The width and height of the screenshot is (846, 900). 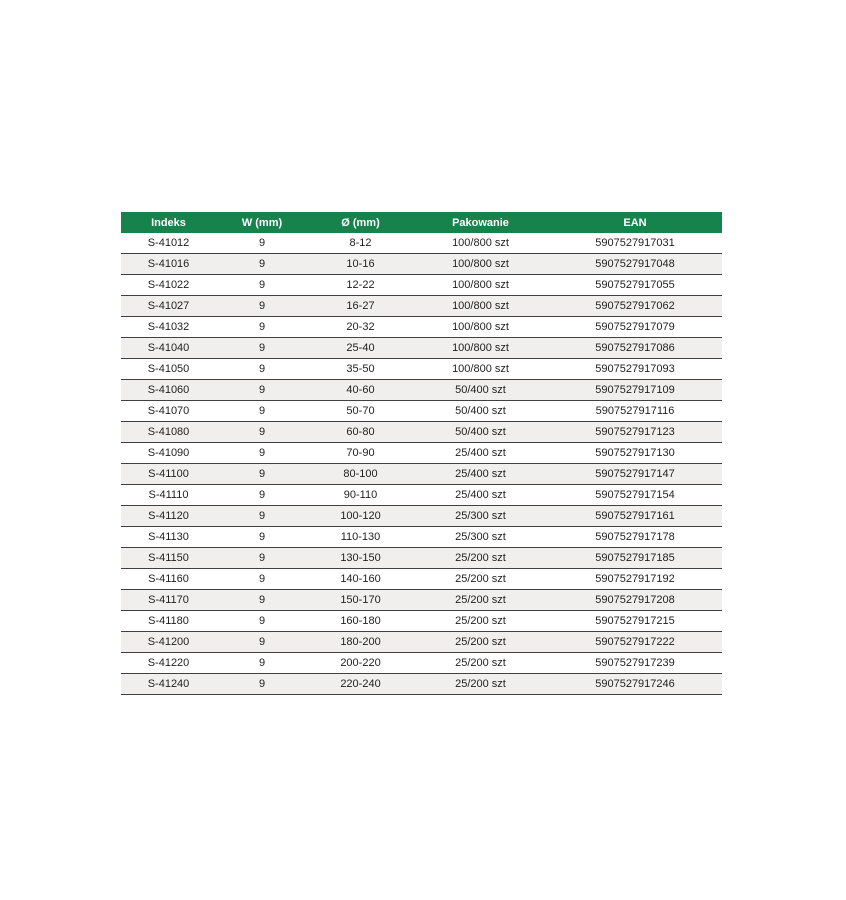 I want to click on table-row: S-41240 9 220-240 25/200 szt 5907527917246, so click(x=421, y=684).